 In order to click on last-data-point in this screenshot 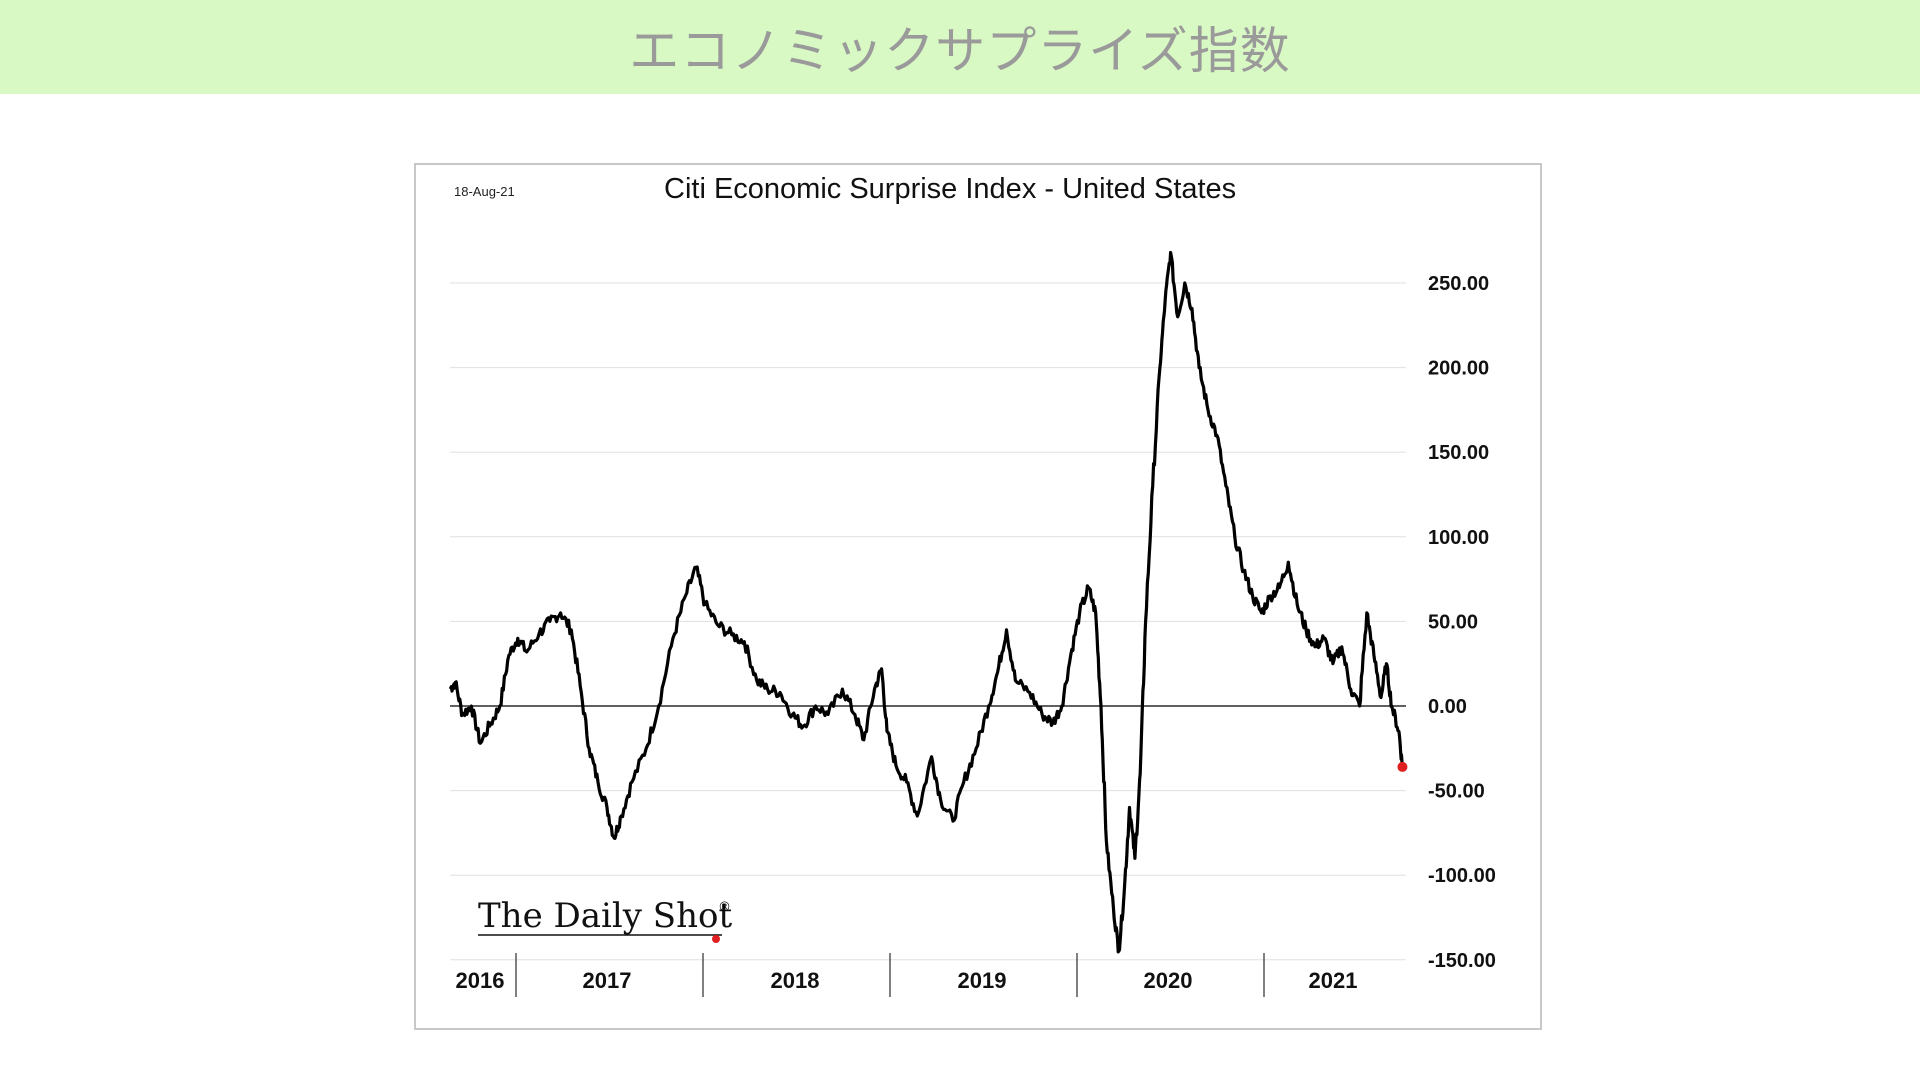, I will do `click(1402, 766)`.